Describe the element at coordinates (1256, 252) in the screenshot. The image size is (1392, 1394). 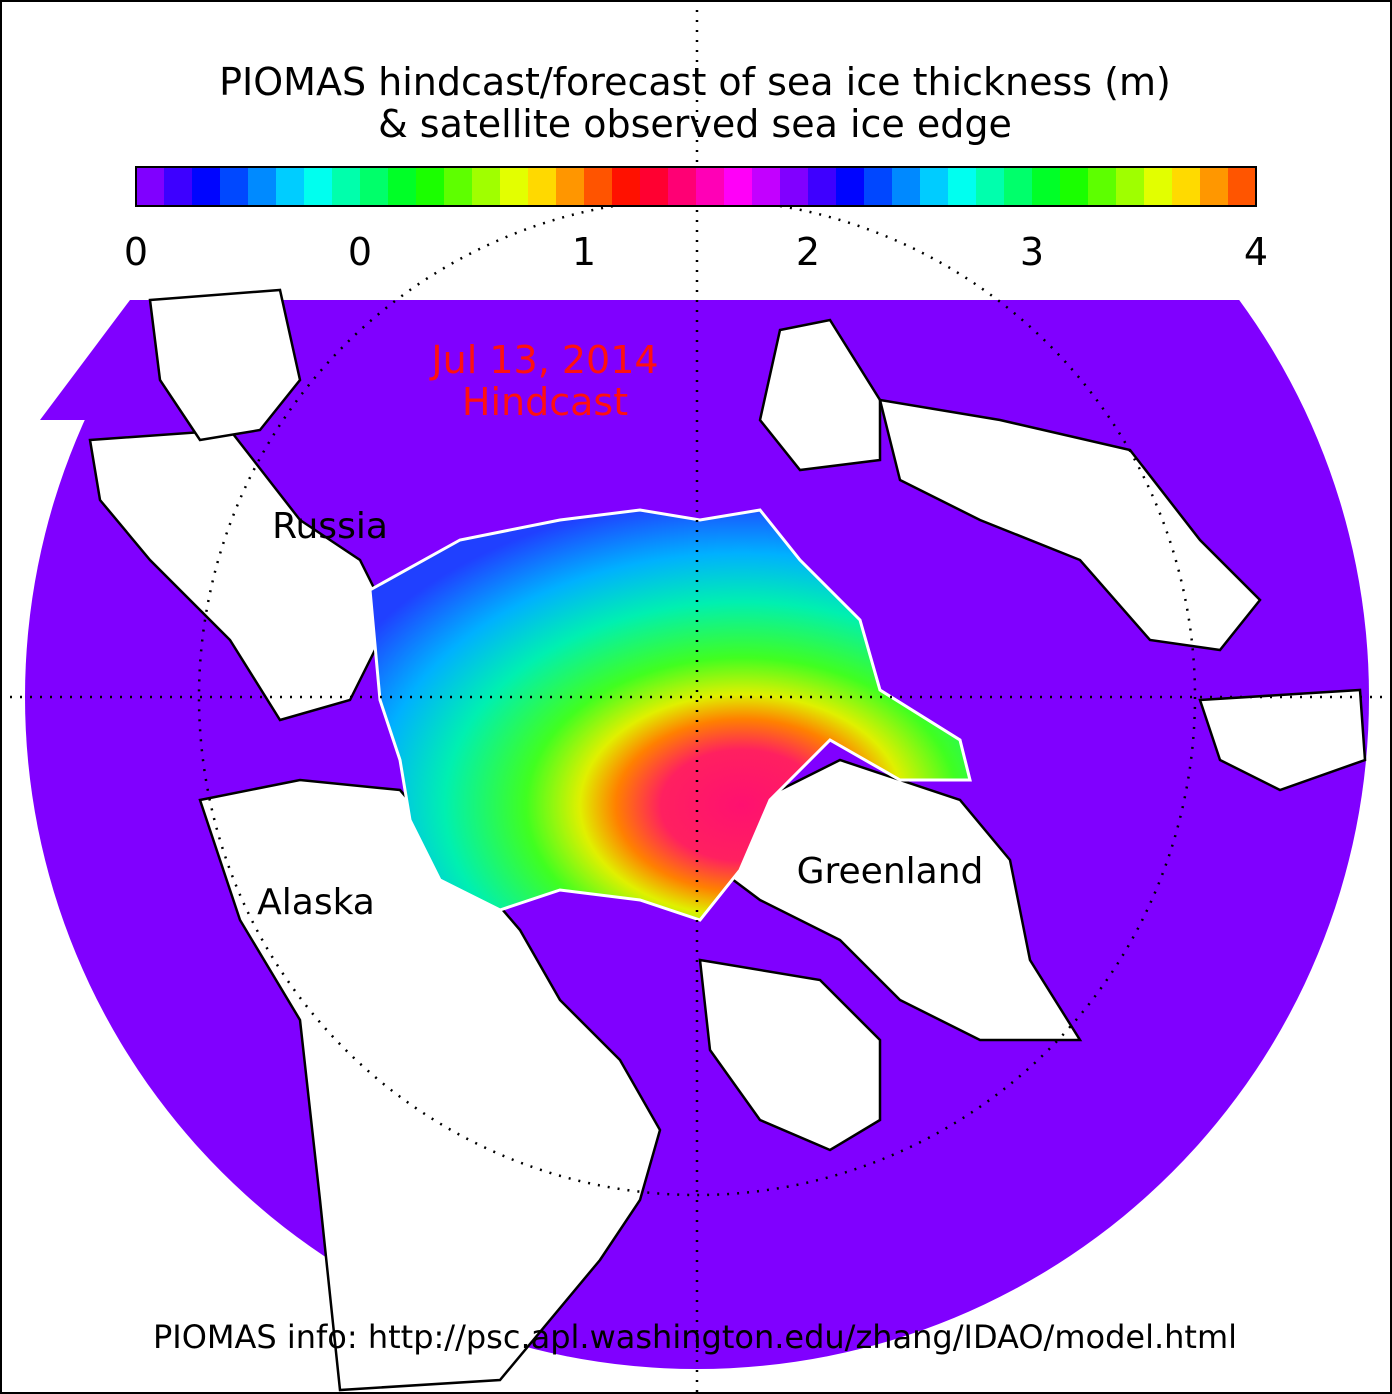
I see `colorbar-tick-label: 4` at that location.